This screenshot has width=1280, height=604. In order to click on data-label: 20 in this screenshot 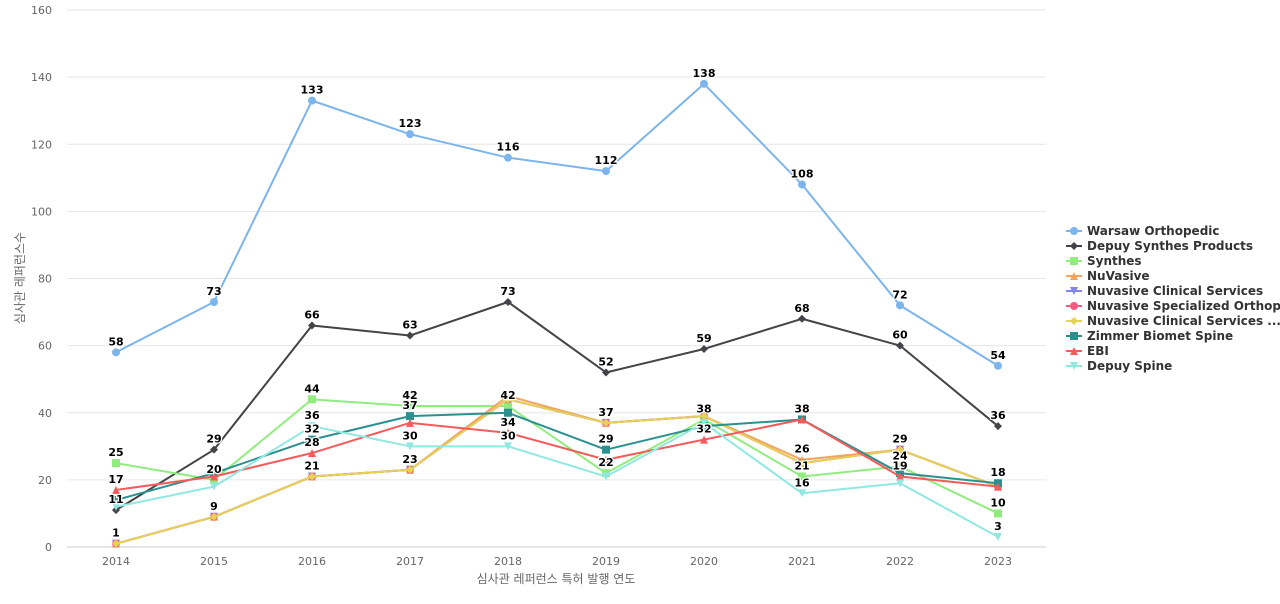, I will do `click(214, 469)`.